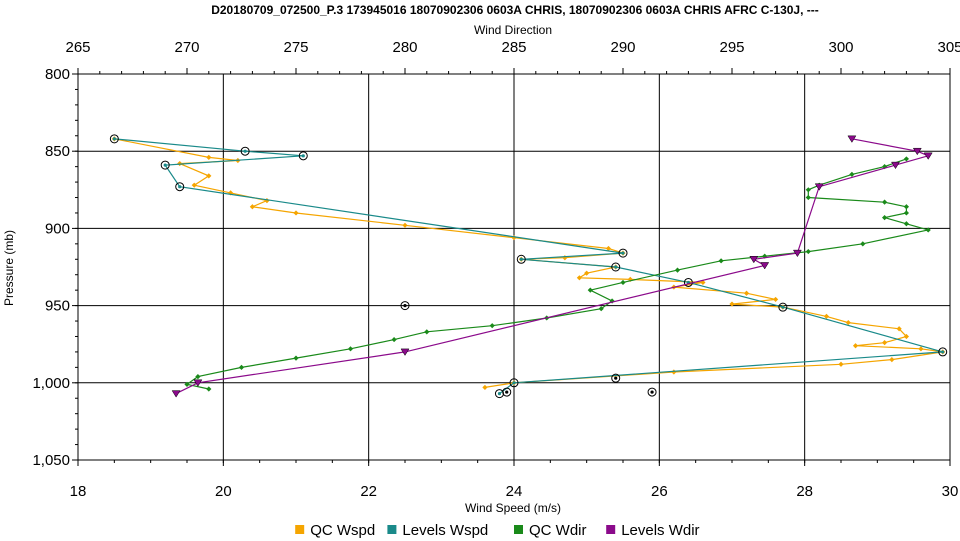 The image size is (960, 541). Describe the element at coordinates (497, 530) in the screenshot. I see `legend: QC Wspd Levels Wspd QC Wdir Levels Wdir` at that location.